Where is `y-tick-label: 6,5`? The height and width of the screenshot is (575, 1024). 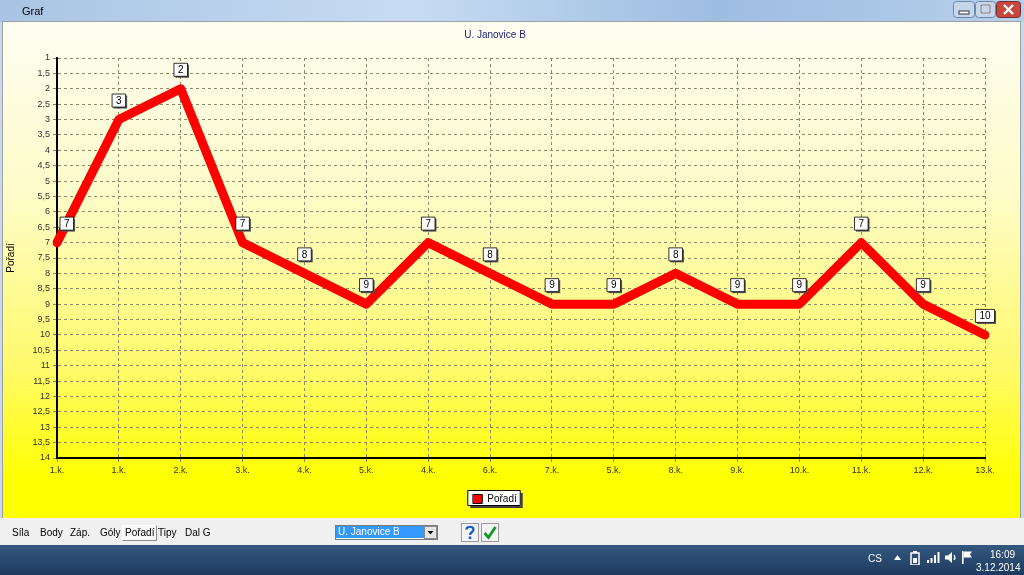 y-tick-label: 6,5 is located at coordinates (43, 226).